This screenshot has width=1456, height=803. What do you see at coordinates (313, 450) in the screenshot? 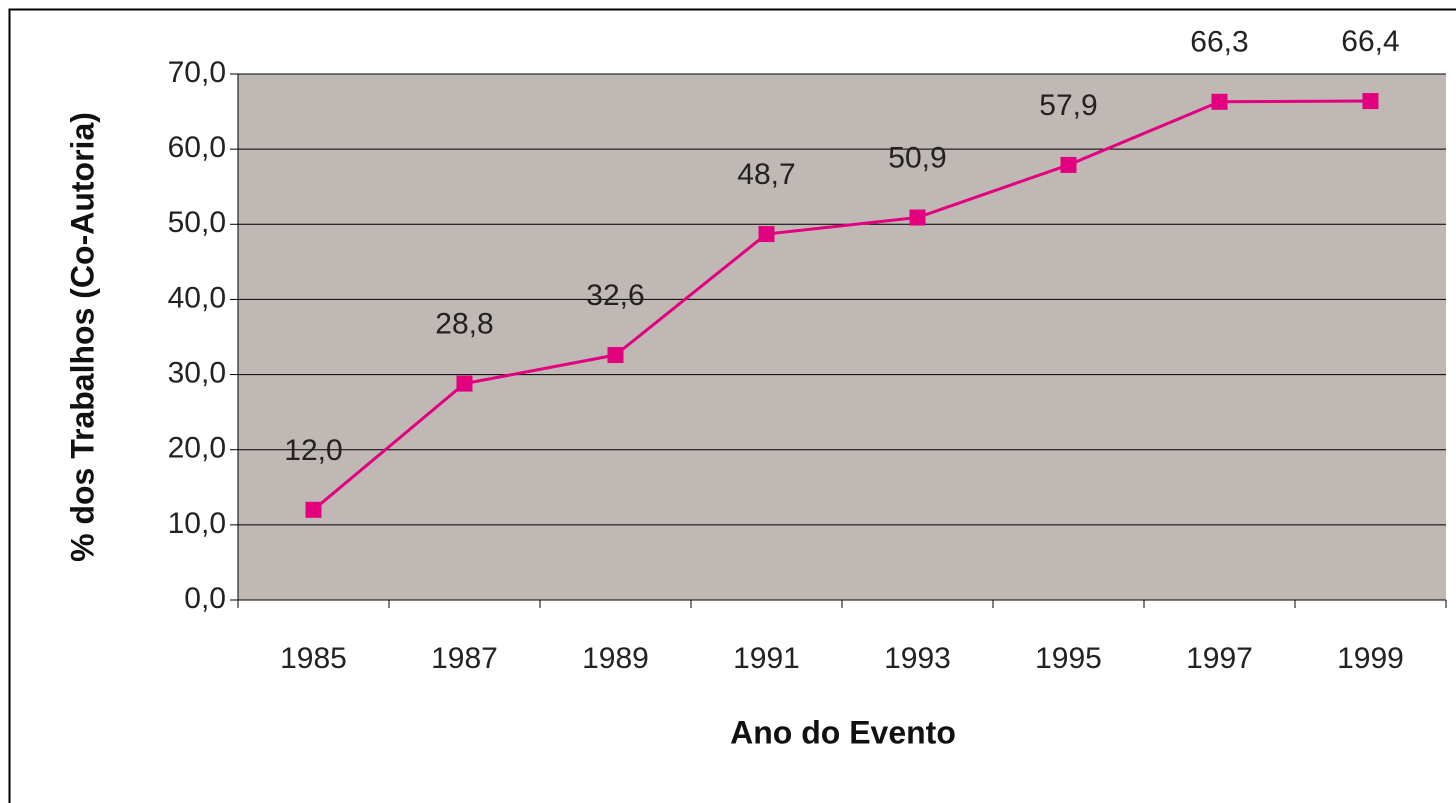
I see `data-label: 12,0` at bounding box center [313, 450].